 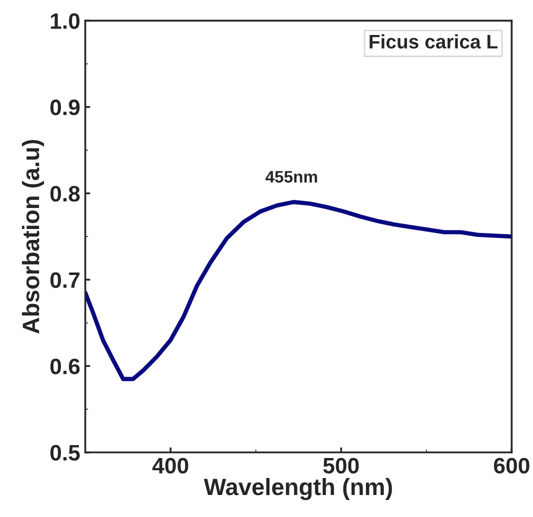 What do you see at coordinates (341, 466) in the screenshot?
I see `x-tick-label: 500` at bounding box center [341, 466].